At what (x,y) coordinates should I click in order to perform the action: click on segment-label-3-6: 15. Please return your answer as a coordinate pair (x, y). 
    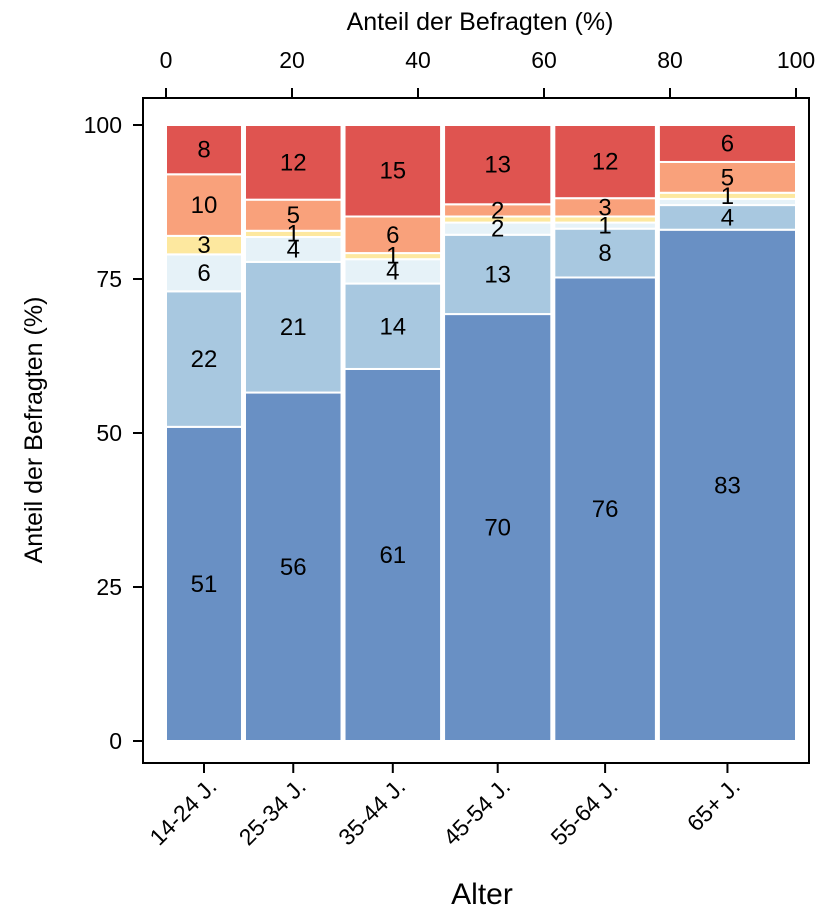
    Looking at the image, I should click on (392, 171).